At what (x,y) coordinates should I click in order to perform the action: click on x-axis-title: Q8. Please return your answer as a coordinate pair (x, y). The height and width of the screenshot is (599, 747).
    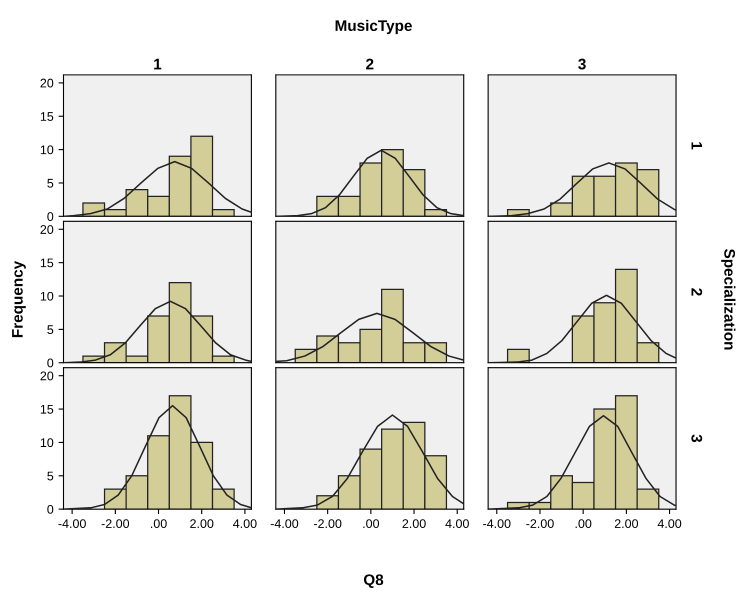
    Looking at the image, I should click on (374, 581).